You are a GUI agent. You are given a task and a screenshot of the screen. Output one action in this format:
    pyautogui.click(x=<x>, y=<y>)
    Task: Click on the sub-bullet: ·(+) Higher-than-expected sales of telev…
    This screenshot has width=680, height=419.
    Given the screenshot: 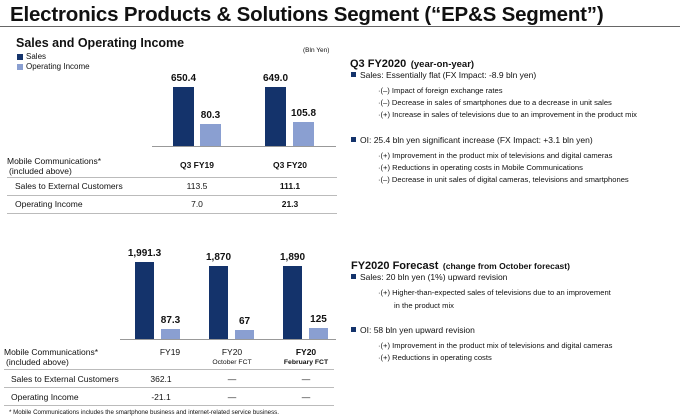 What is the action you would take?
    pyautogui.click(x=494, y=292)
    